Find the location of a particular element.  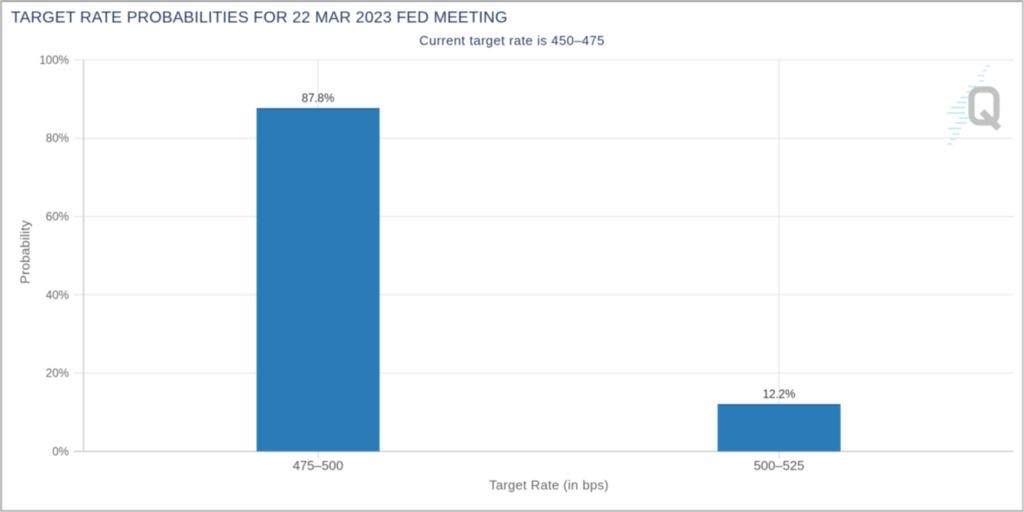

svg-text: 60% is located at coordinates (57, 217).